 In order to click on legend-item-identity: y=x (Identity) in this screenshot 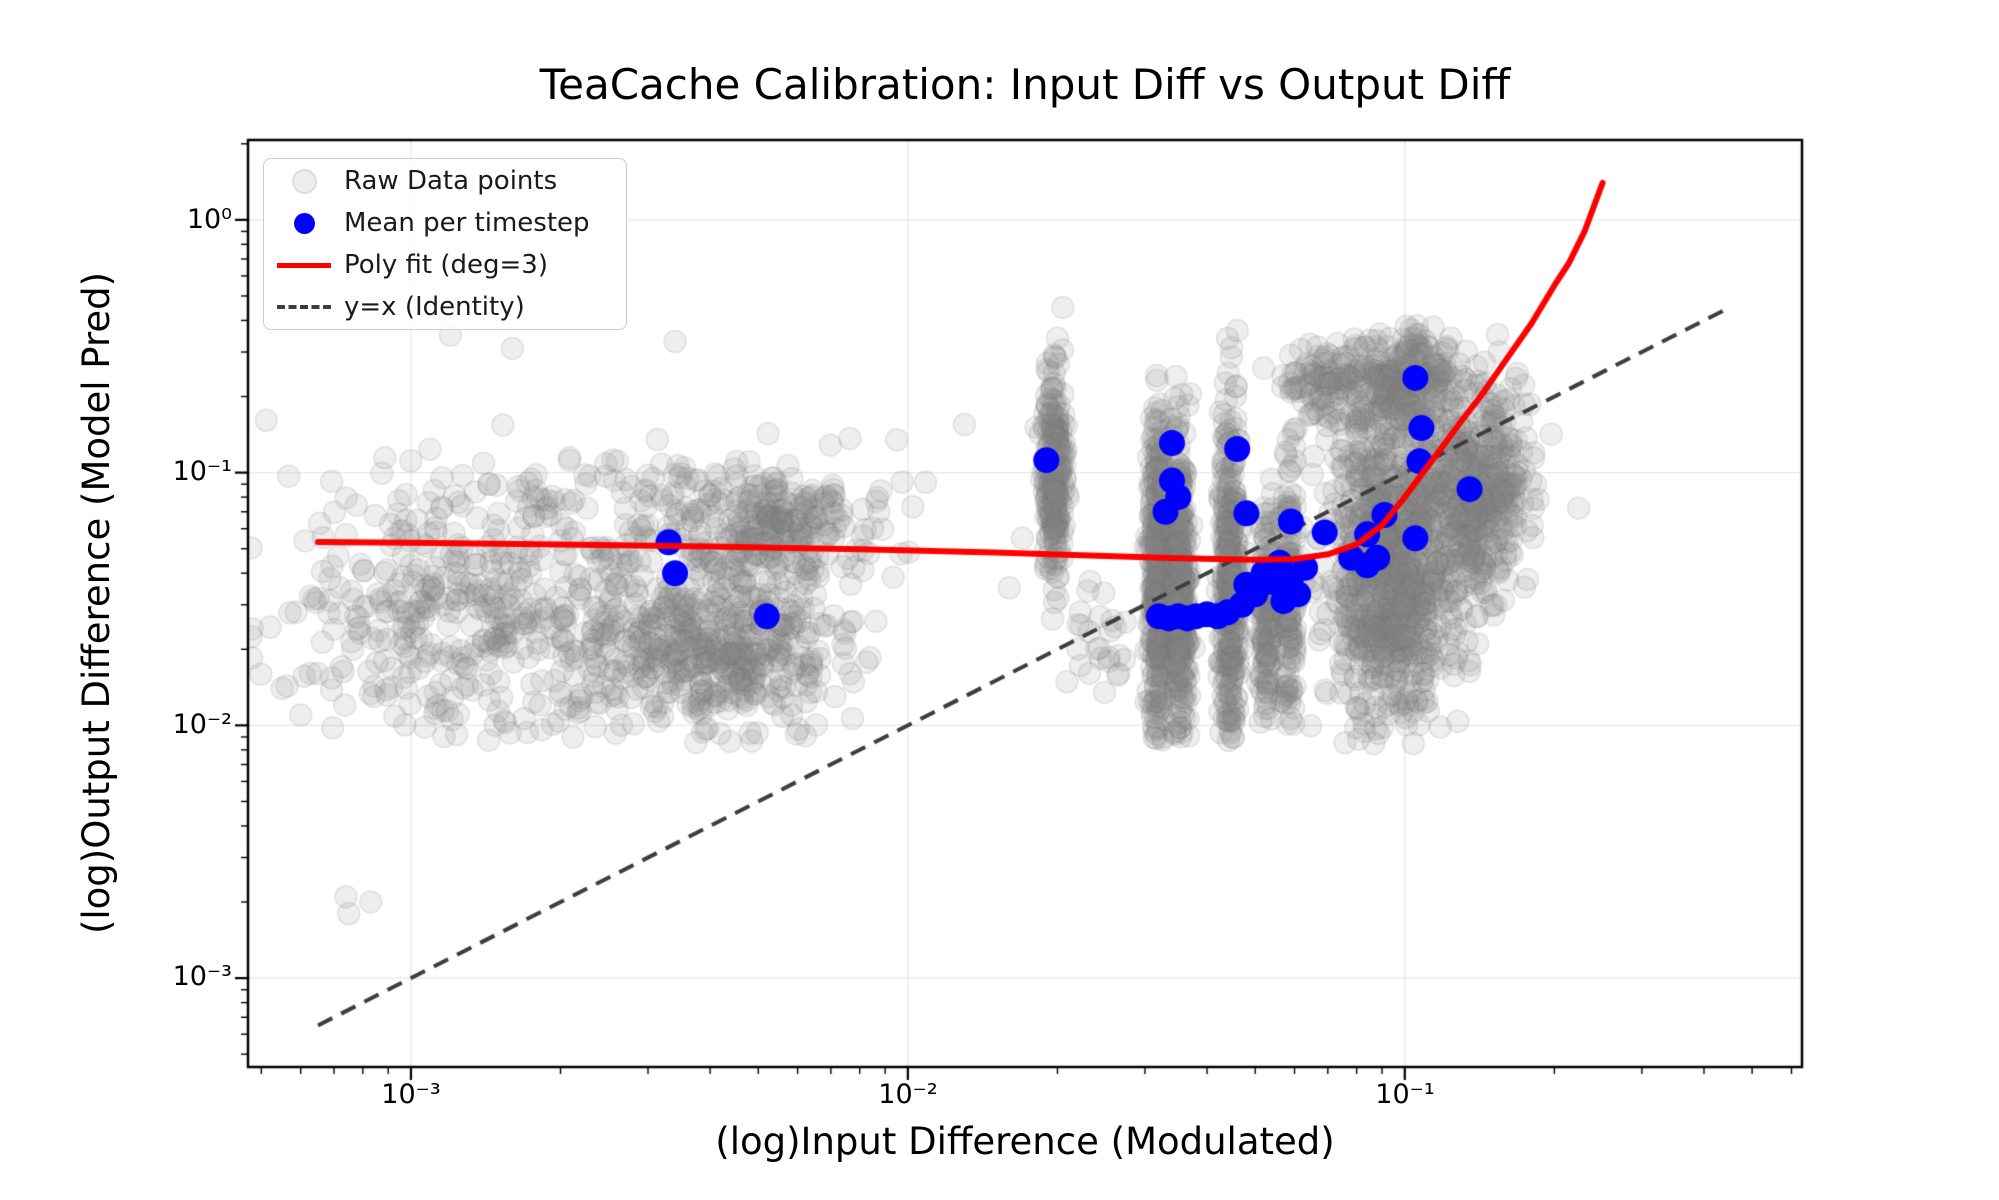, I will do `click(445, 307)`.